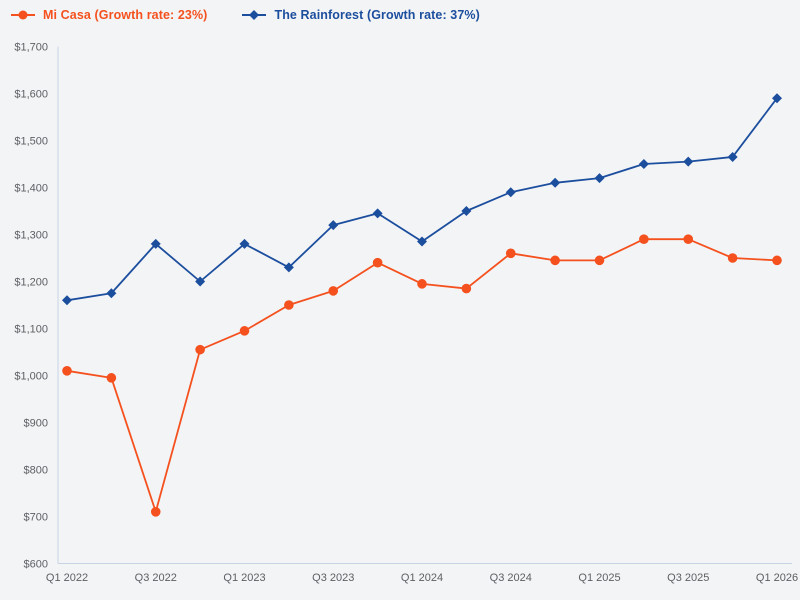  Describe the element at coordinates (254, 15) in the screenshot. I see `rainforest-diamond-marker-icon` at that location.